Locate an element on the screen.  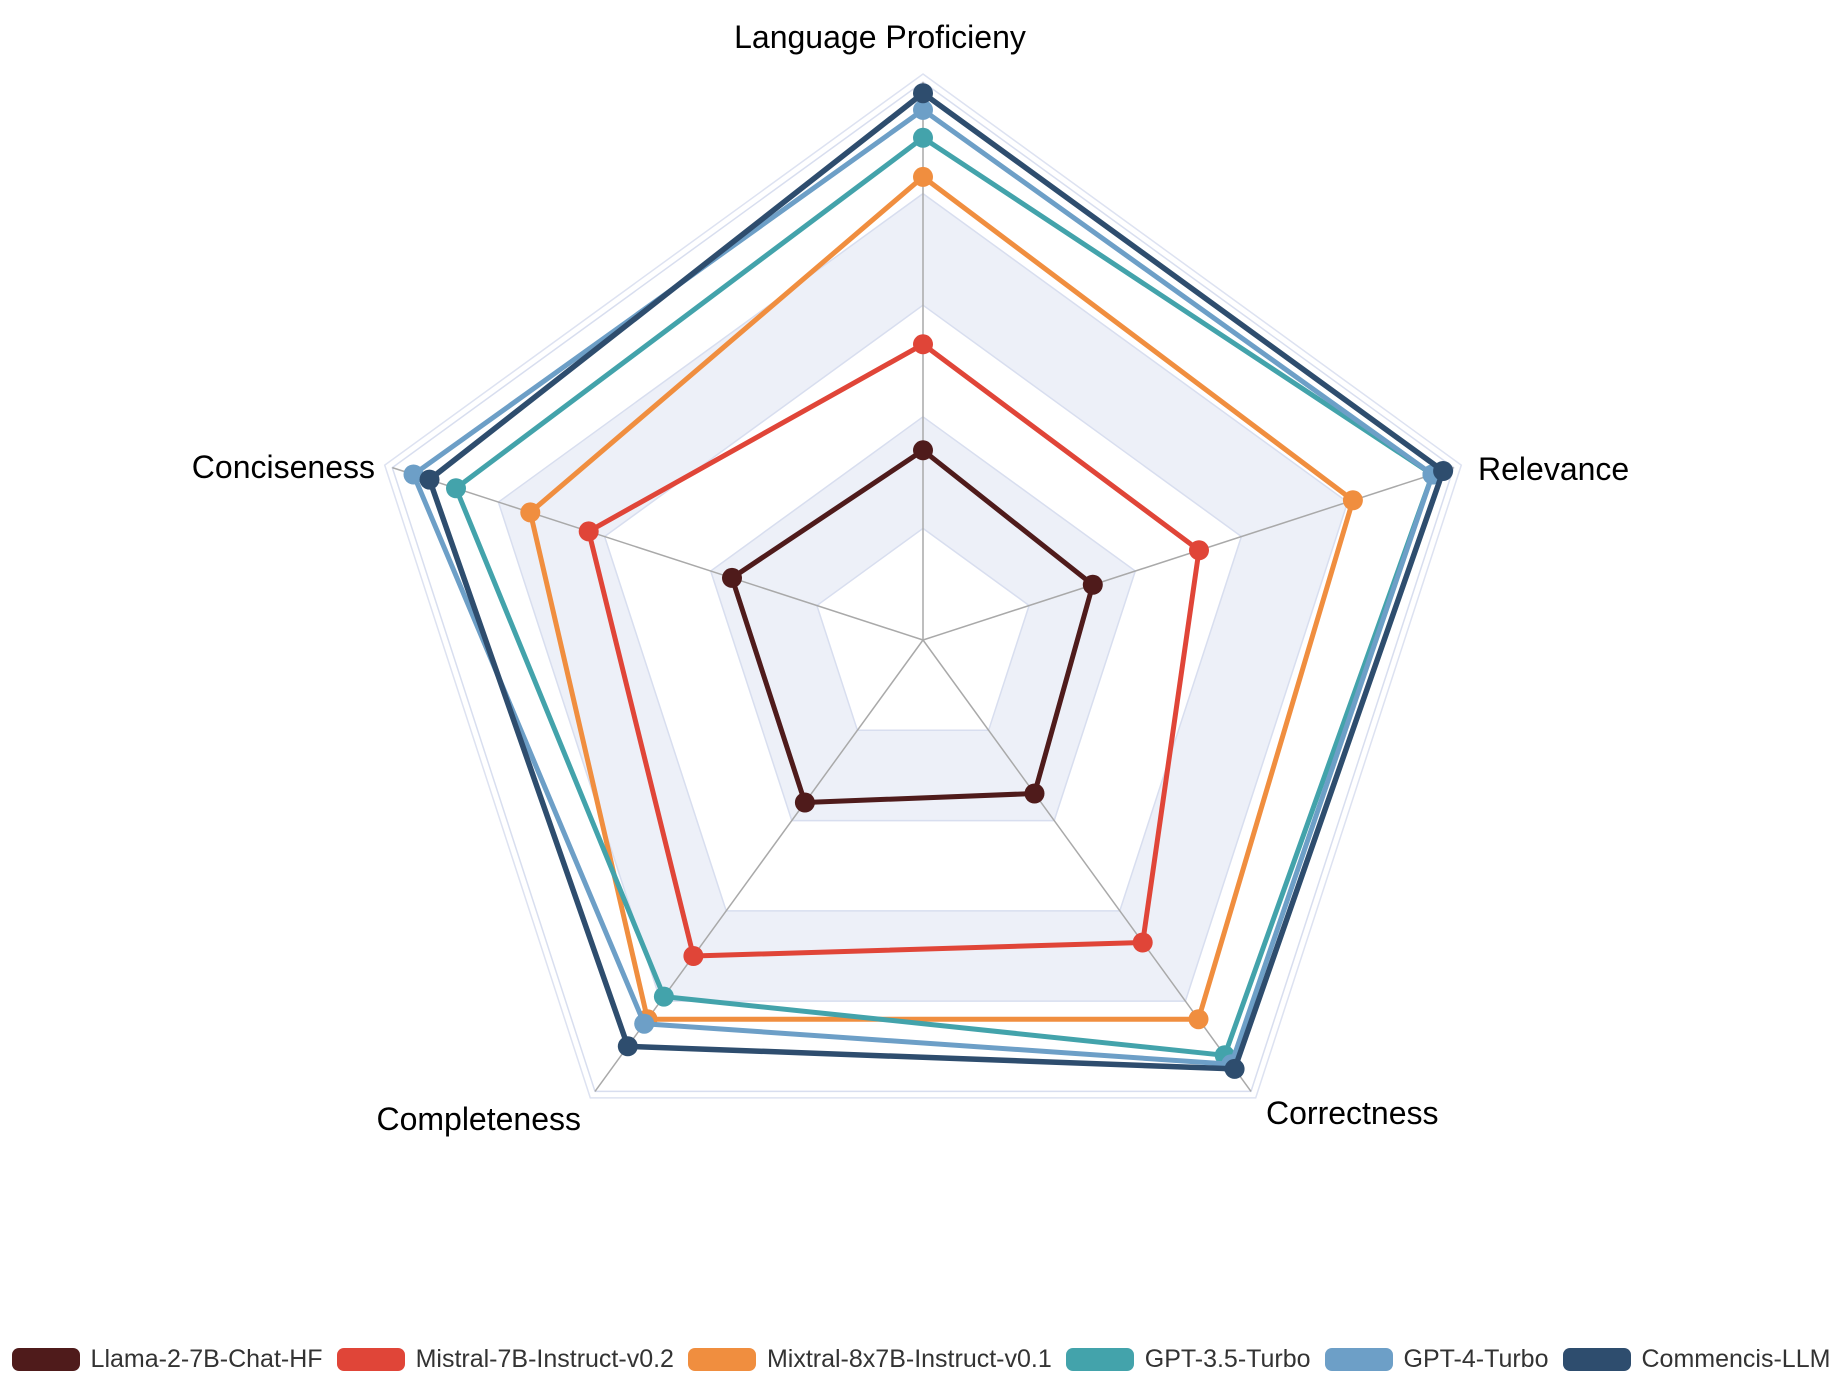
legend-label: GPT-4-Turbo is located at coordinates (1476, 1358).